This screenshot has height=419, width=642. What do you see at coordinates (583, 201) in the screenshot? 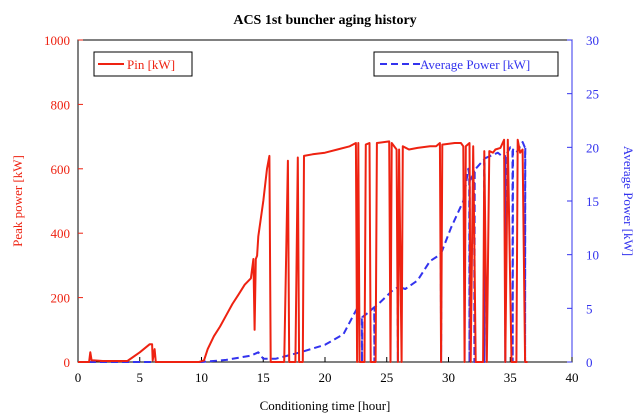
I see `right-axis-ticks: 0 5 10 15 20 25 30` at bounding box center [583, 201].